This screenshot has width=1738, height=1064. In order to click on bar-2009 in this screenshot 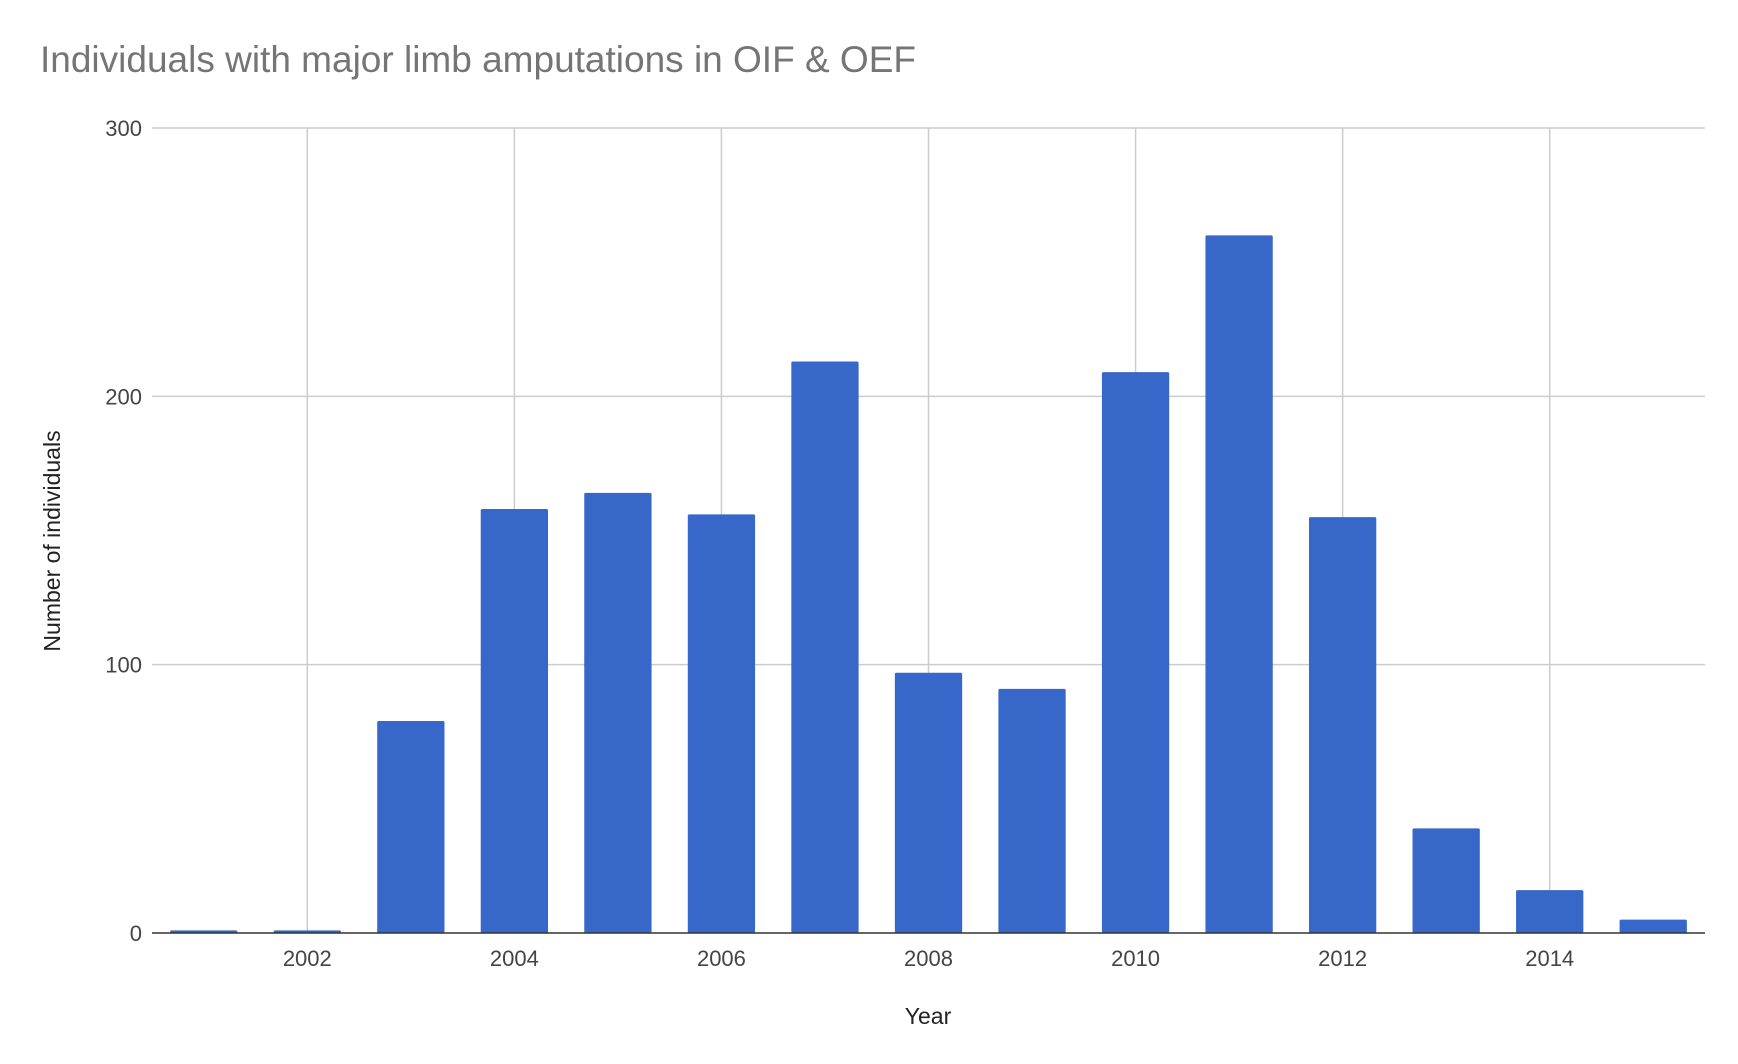, I will do `click(1032, 810)`.